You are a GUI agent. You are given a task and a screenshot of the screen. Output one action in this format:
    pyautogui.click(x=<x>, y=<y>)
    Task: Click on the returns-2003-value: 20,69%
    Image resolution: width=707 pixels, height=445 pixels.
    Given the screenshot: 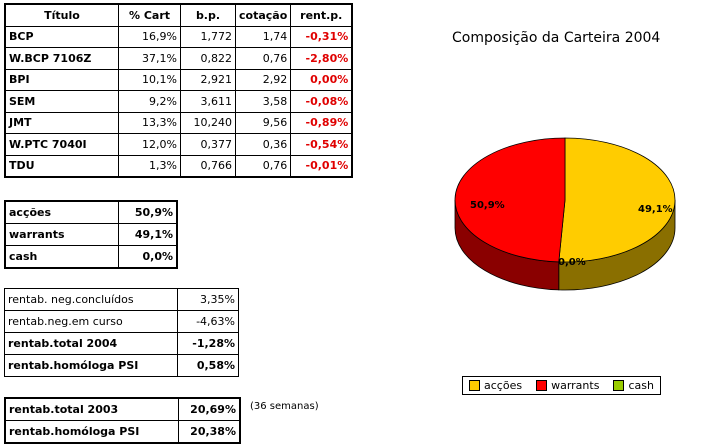 What is the action you would take?
    pyautogui.click(x=209, y=409)
    